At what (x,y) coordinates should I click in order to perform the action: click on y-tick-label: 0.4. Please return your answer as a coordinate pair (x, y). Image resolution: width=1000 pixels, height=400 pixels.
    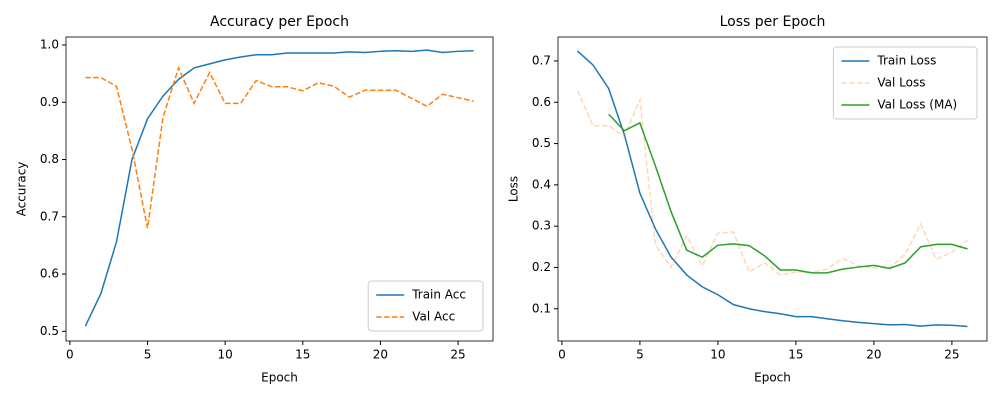
    Looking at the image, I should click on (541, 184).